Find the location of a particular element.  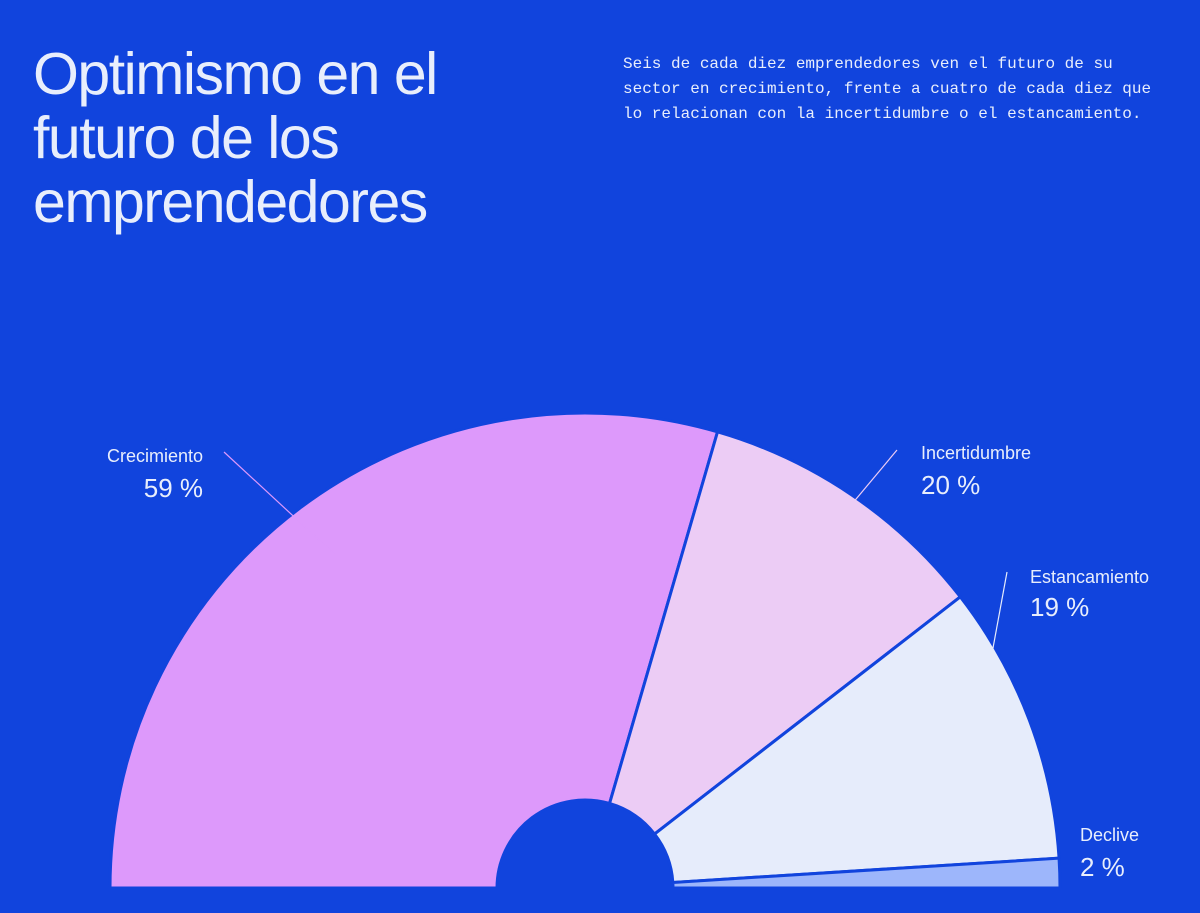

value-label: 59 % is located at coordinates (173, 488).